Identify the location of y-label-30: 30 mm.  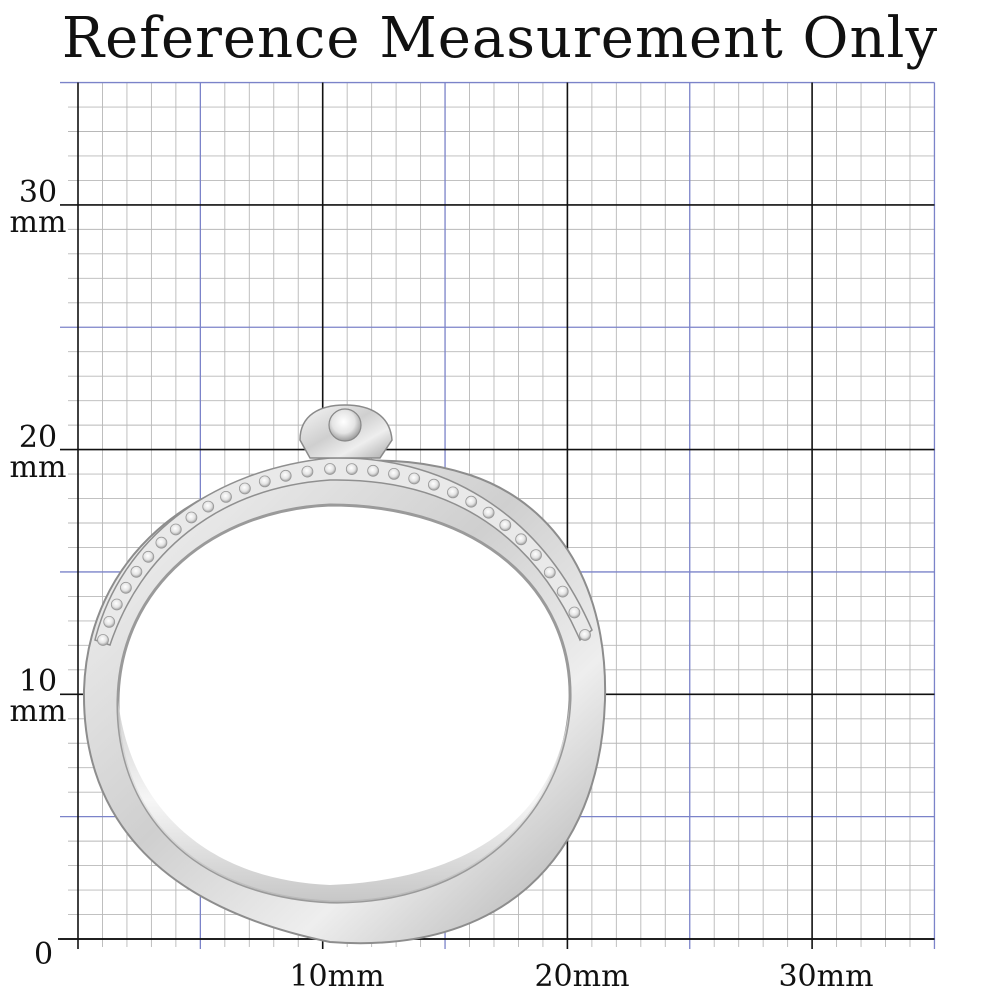
(38, 208).